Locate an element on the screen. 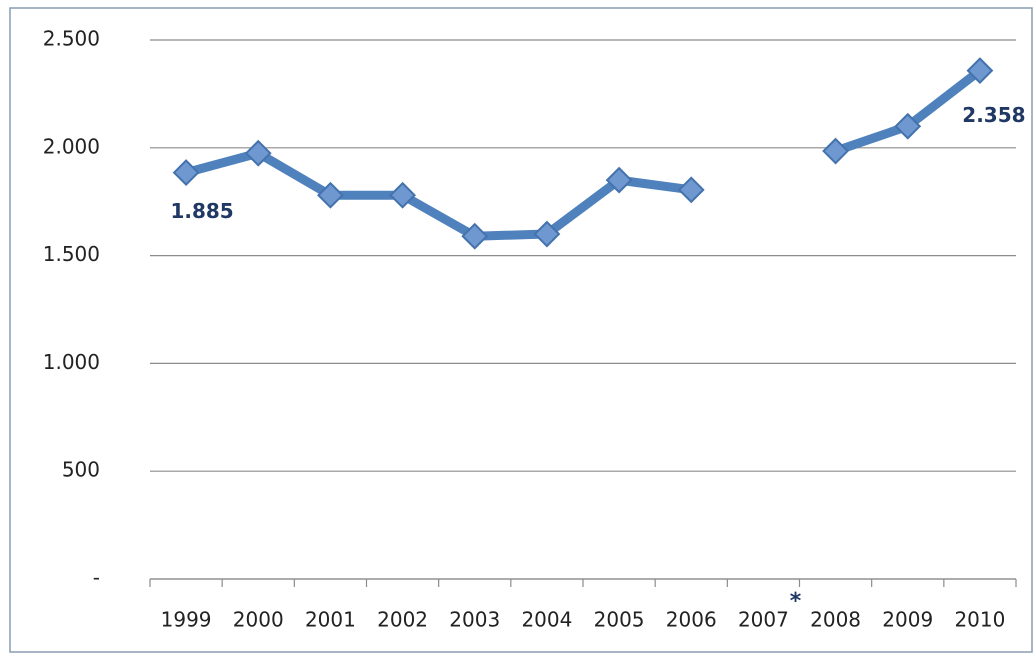 This screenshot has width=1034, height=658. y-tick-label: 2.500 is located at coordinates (71, 39).